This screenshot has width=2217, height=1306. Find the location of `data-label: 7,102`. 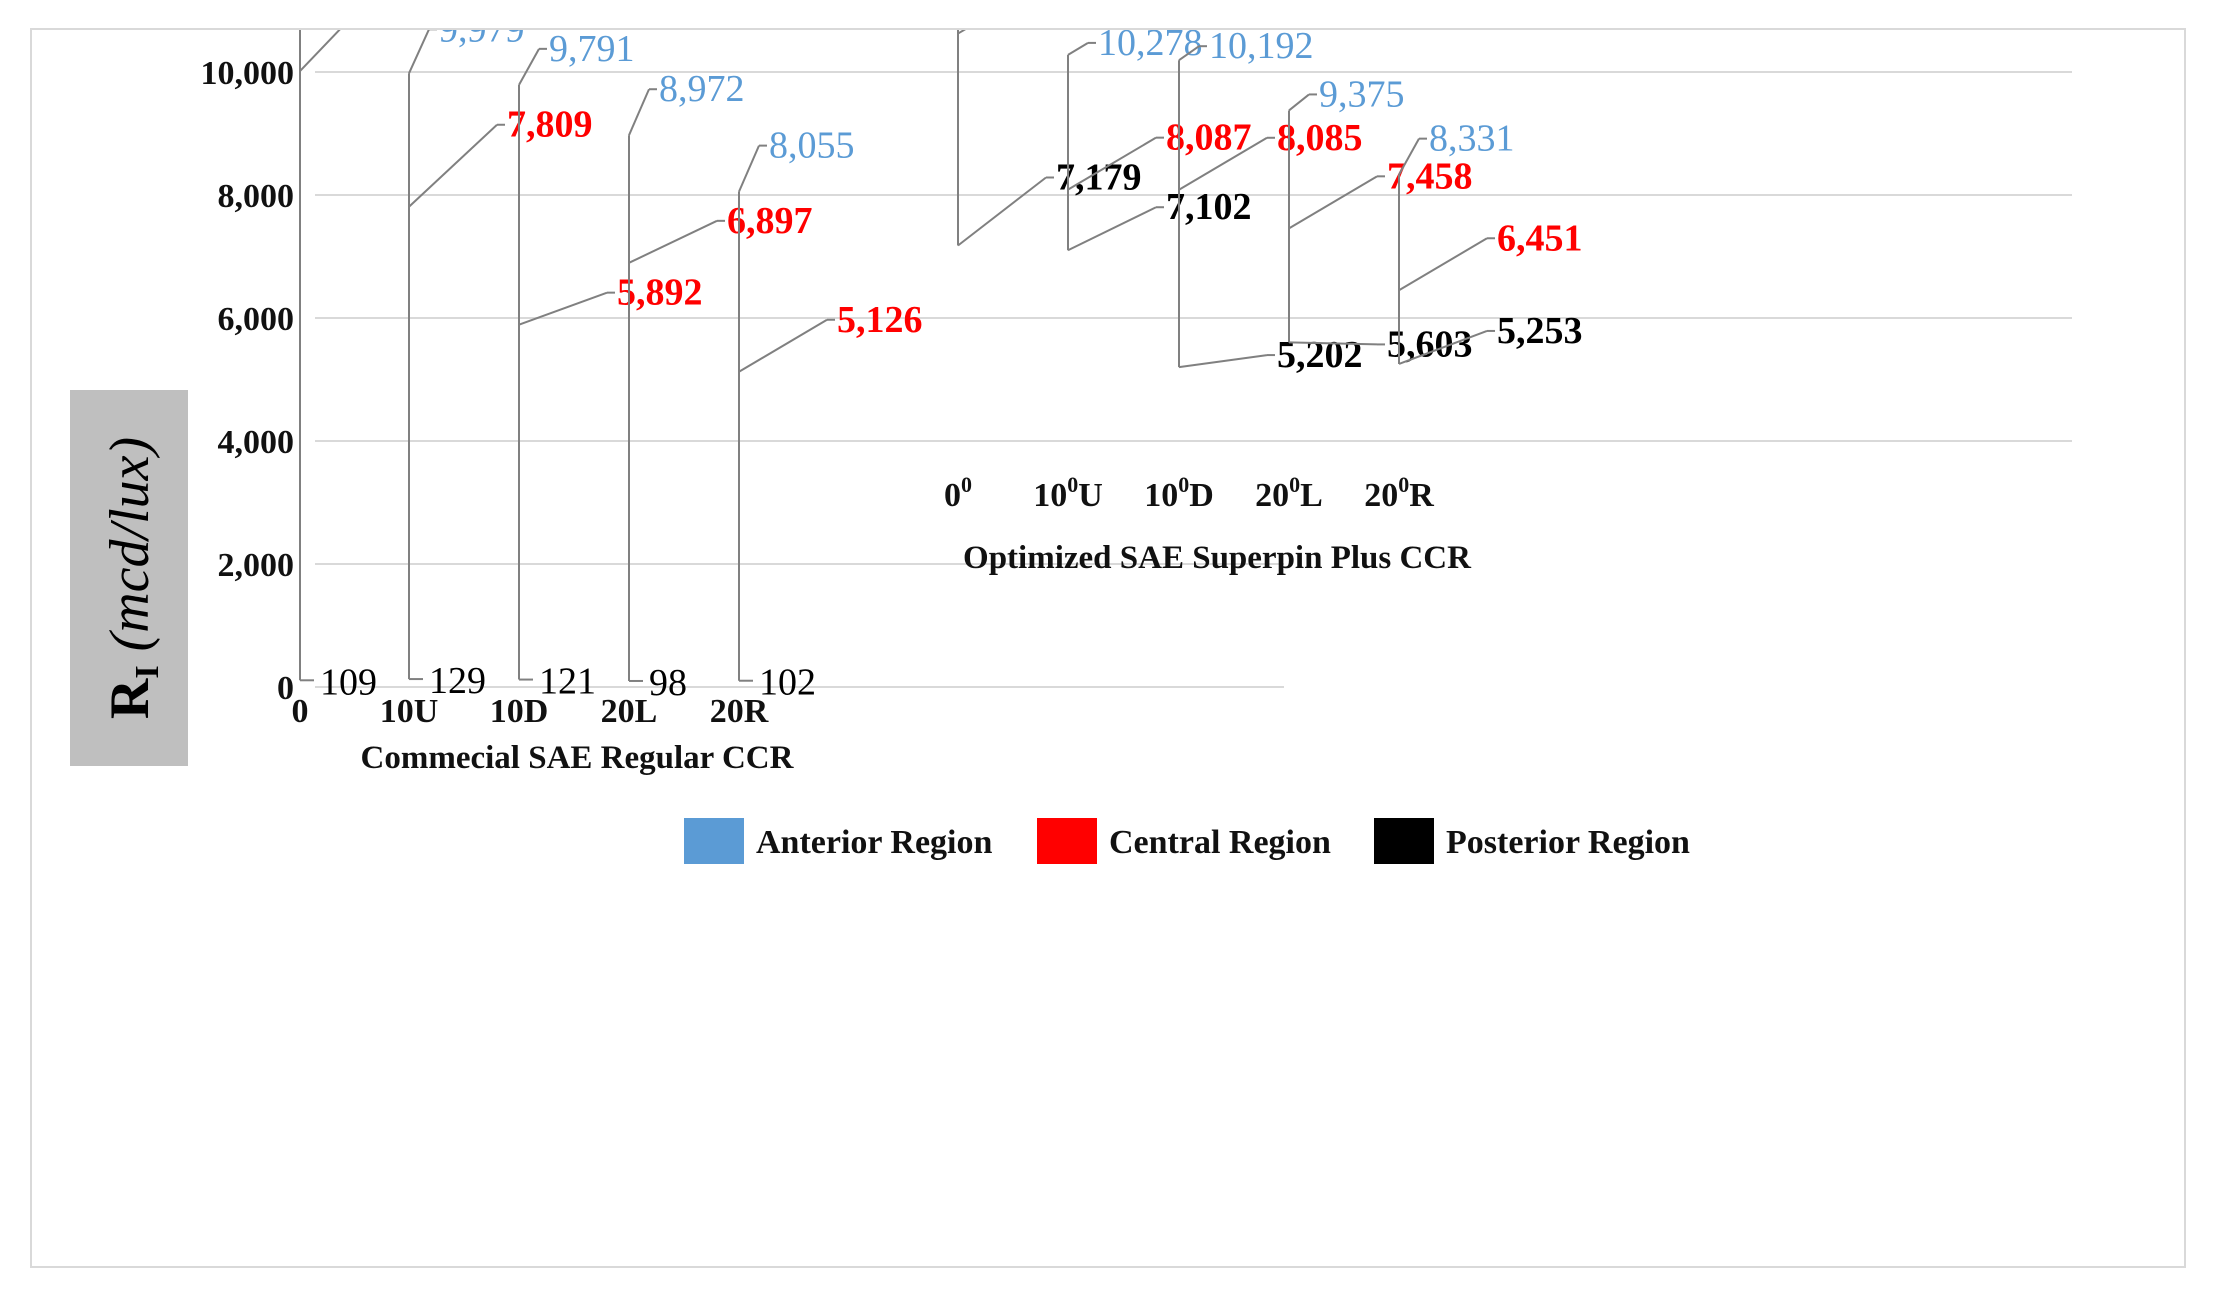

data-label: 7,102 is located at coordinates (1209, 207).